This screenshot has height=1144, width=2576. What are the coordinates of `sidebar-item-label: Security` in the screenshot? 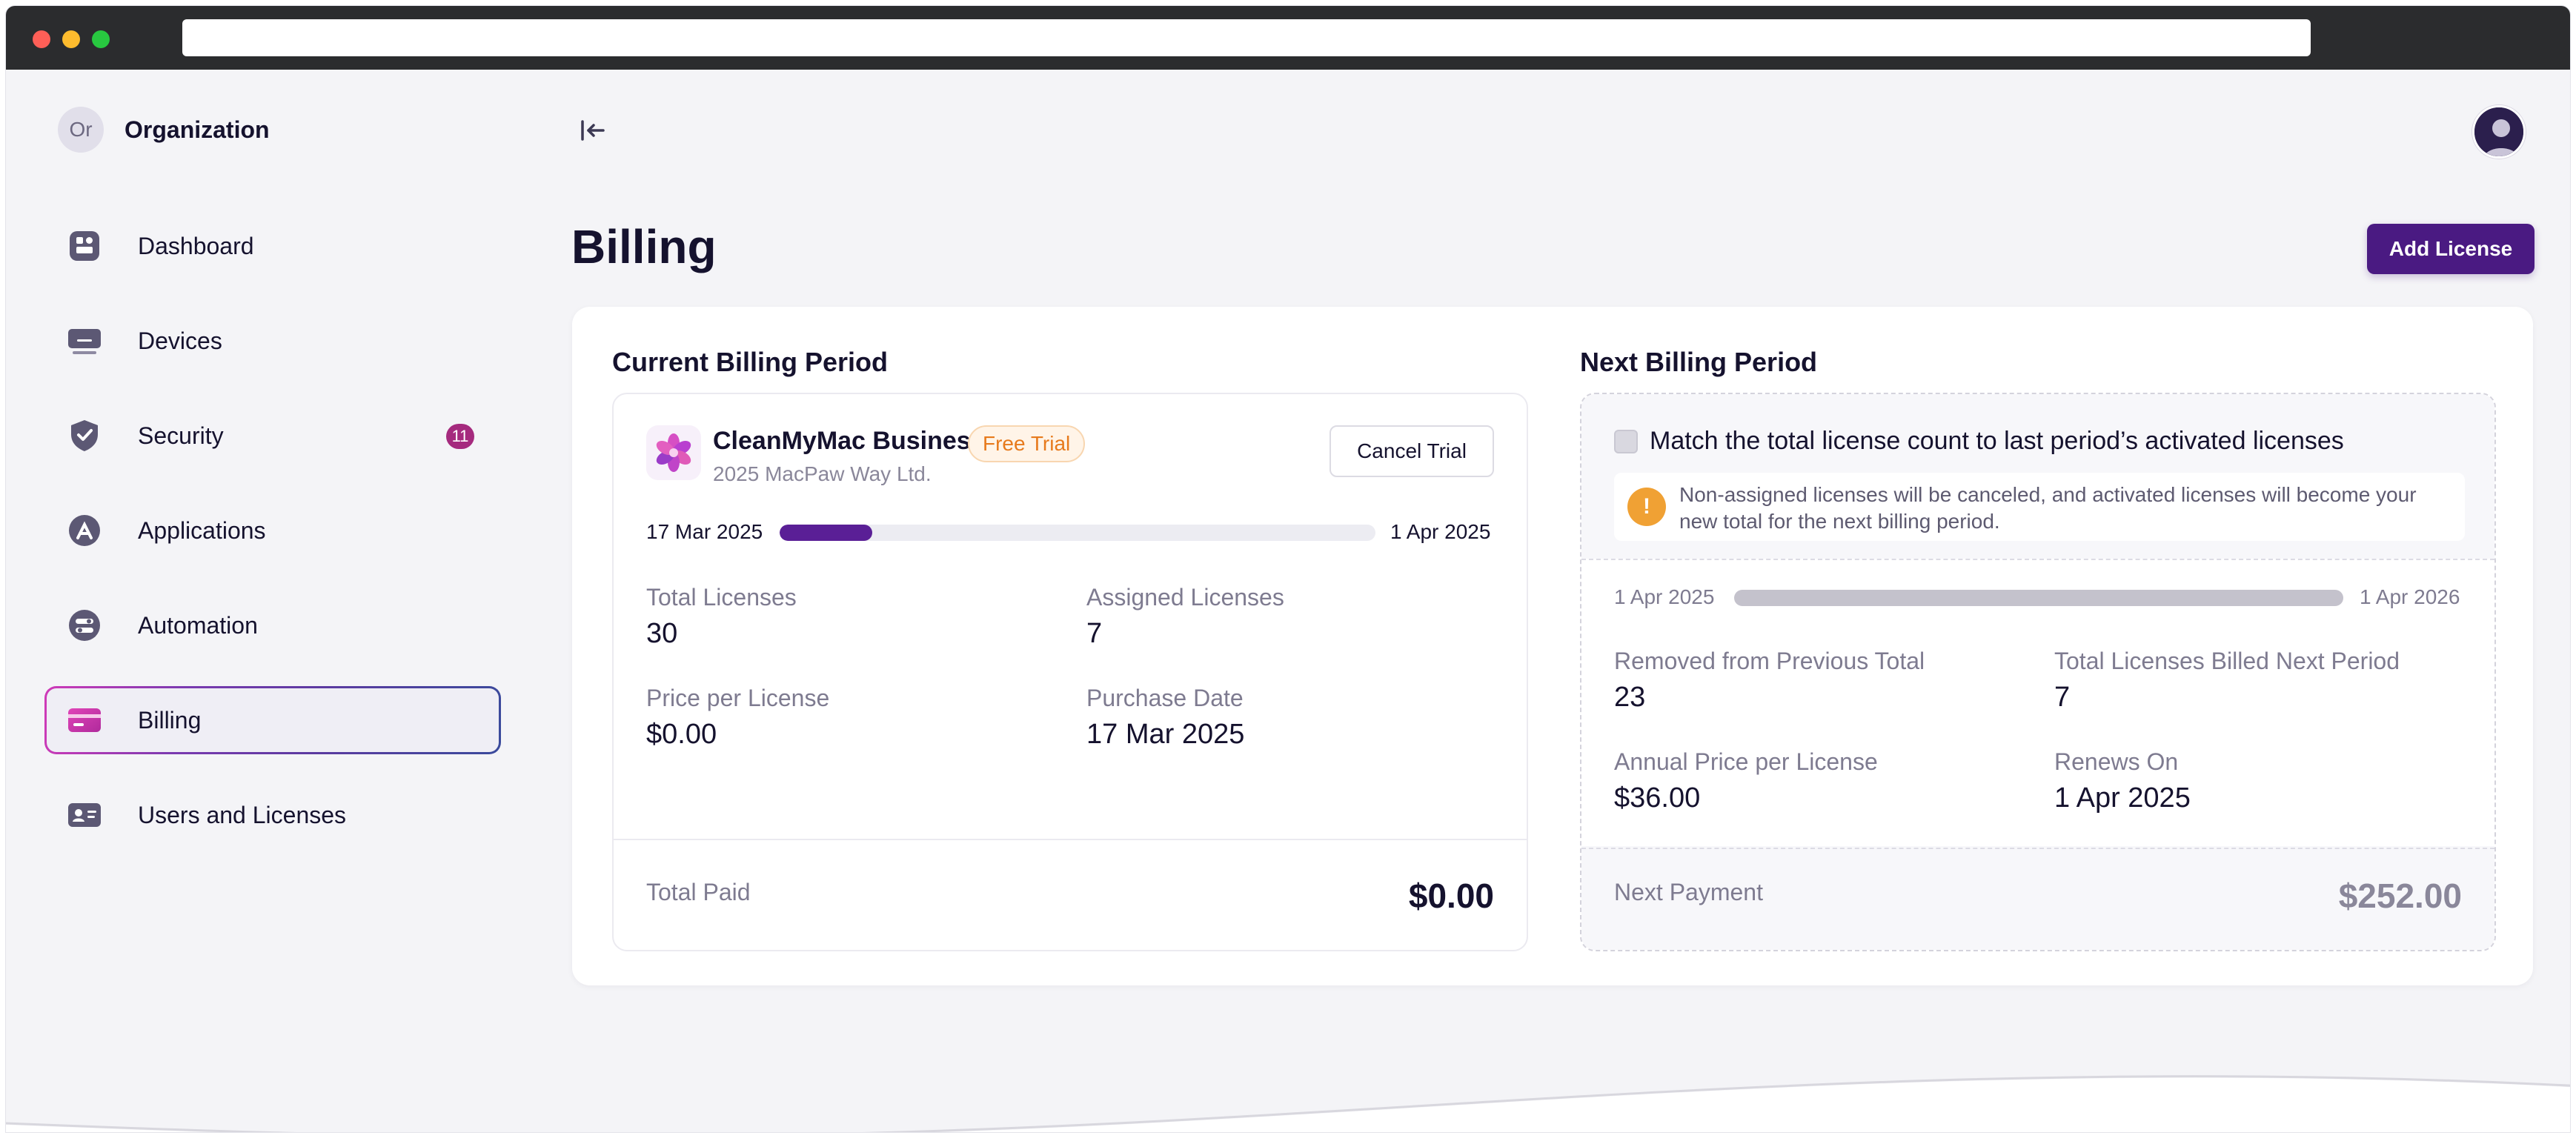 It's located at (181, 435).